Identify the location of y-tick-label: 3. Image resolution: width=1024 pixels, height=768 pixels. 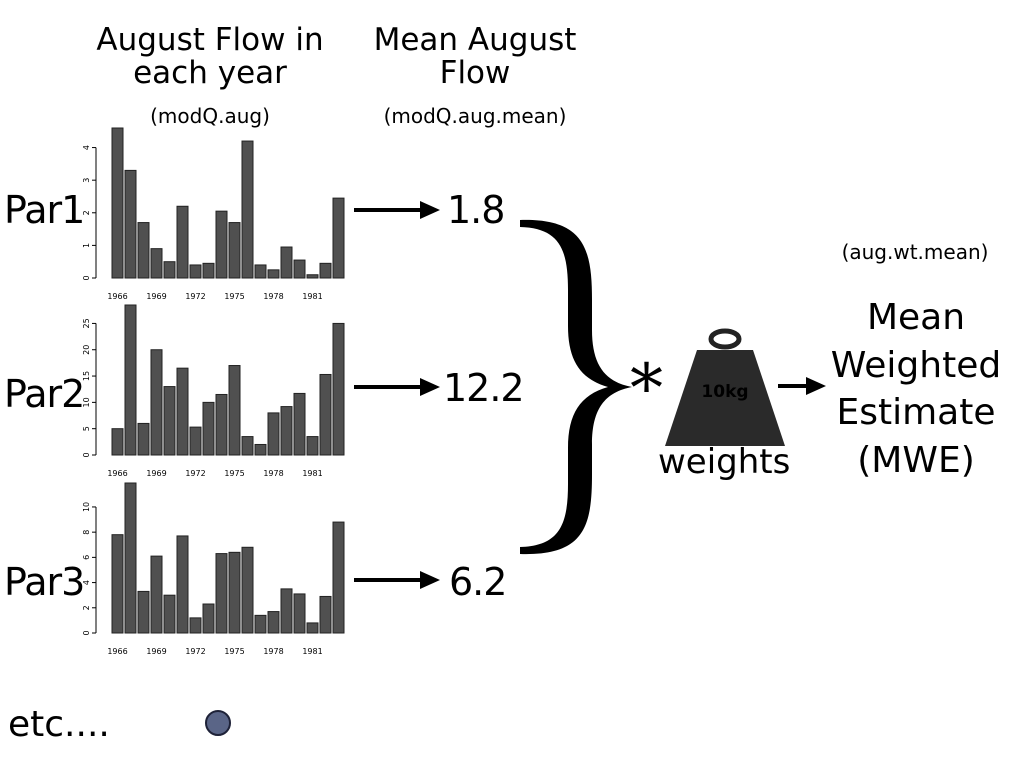
(86, 180).